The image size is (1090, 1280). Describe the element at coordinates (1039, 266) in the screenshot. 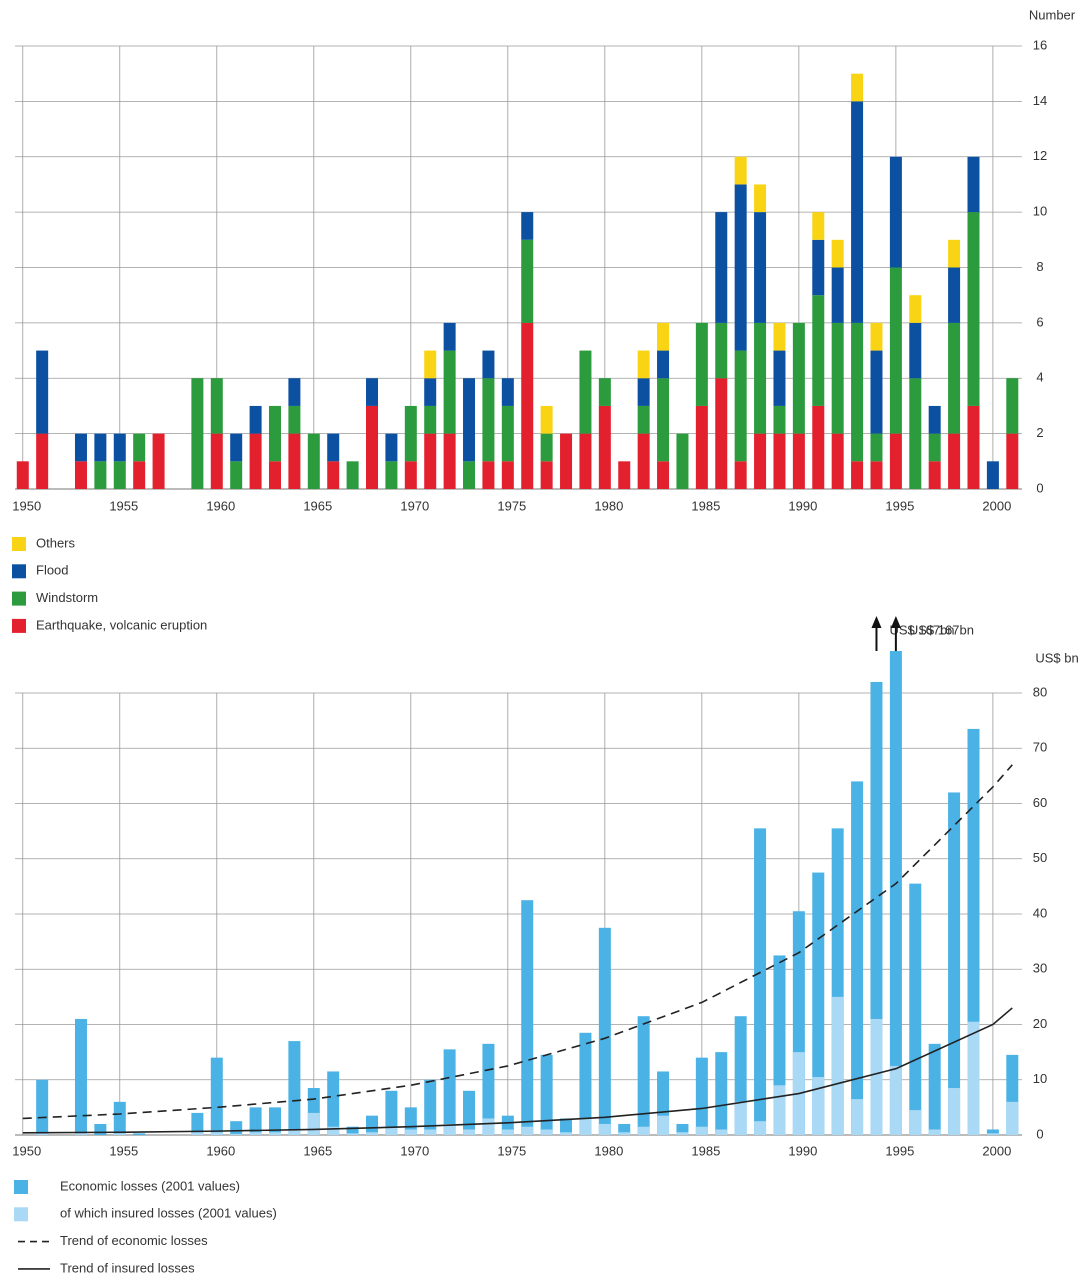

I see `y-tick-label: 8` at that location.